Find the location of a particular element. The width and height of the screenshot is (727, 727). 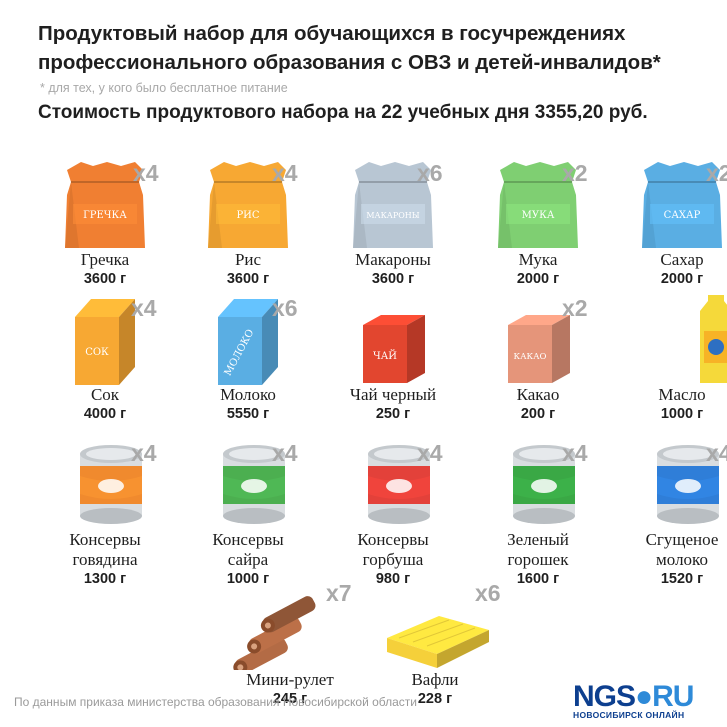

product-name: Сахар is located at coordinates (682, 259).